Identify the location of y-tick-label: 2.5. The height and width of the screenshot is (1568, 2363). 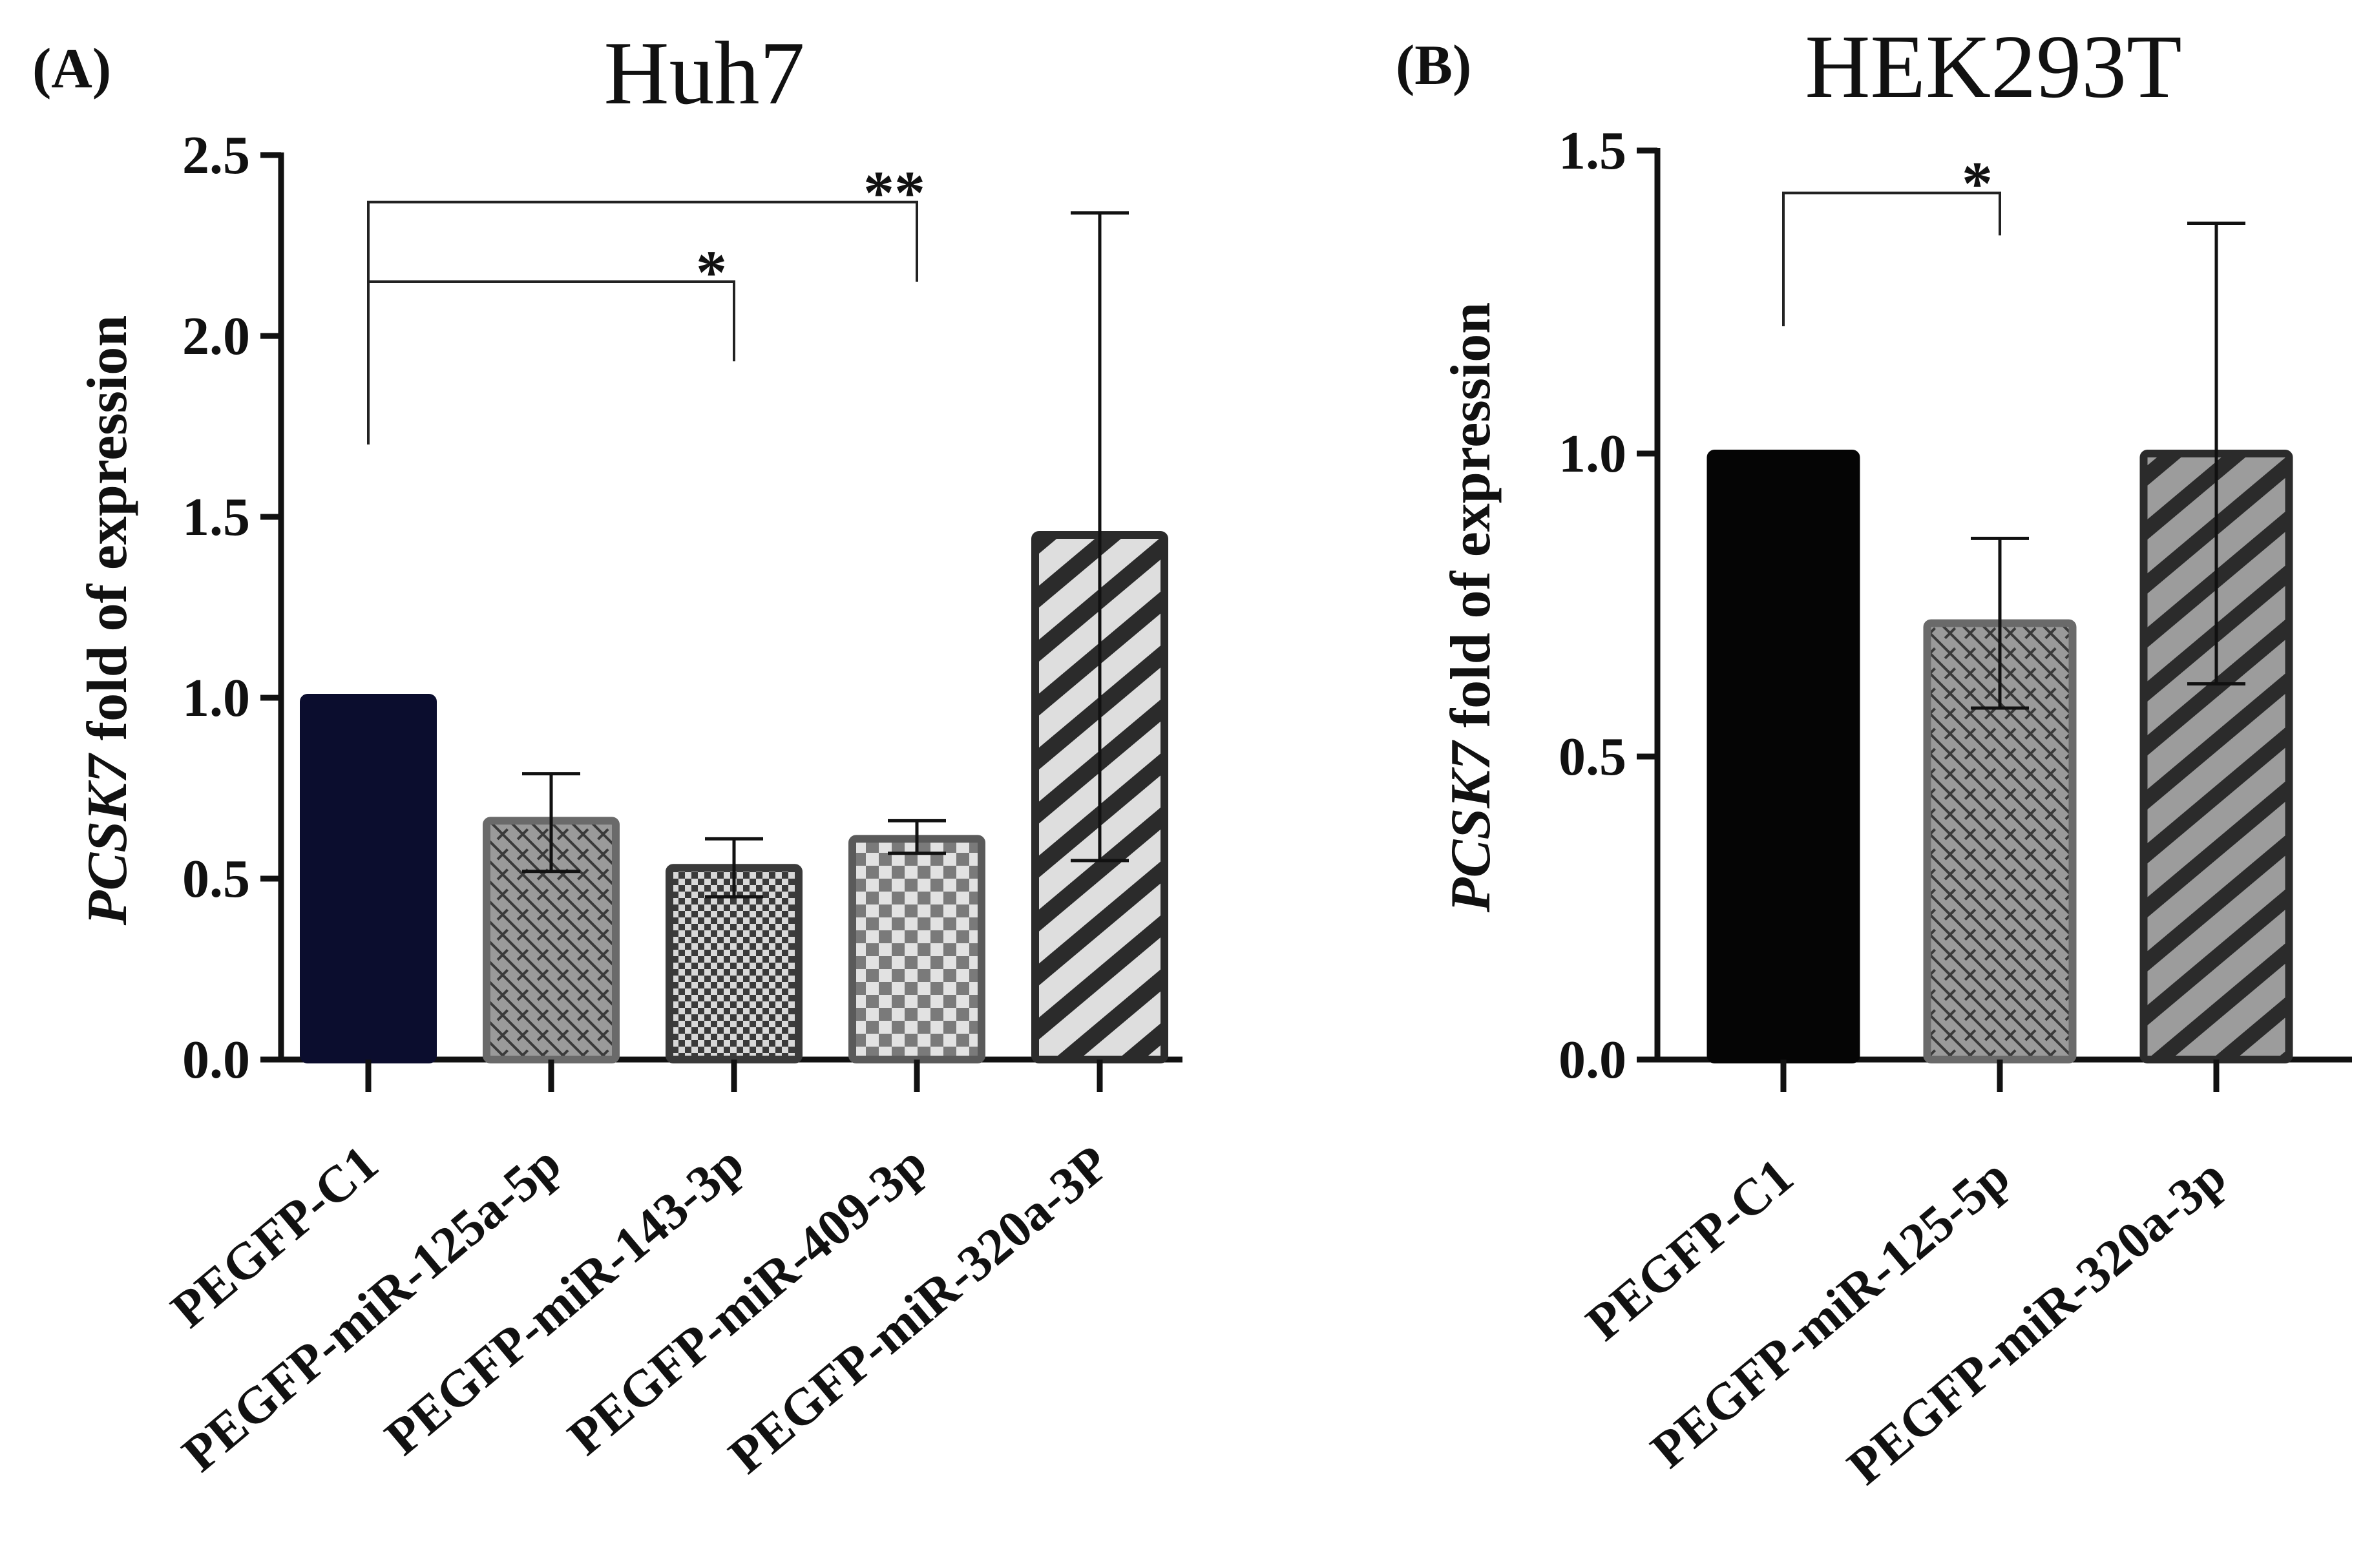
(216, 155).